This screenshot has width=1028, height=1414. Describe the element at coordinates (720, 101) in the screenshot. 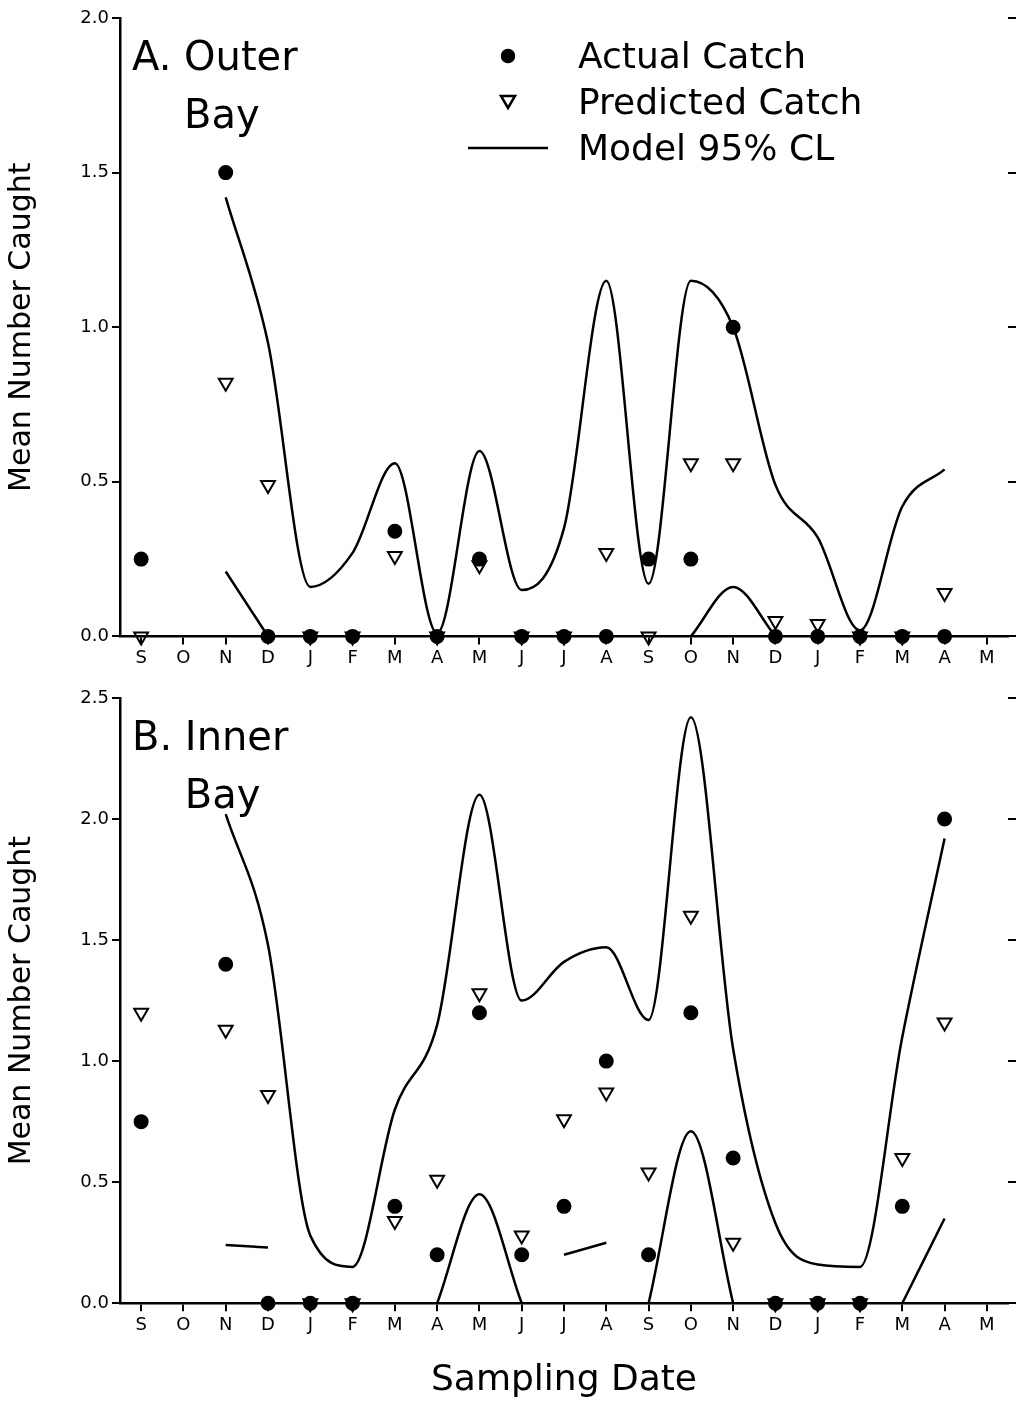

I see `legend-label: Predicted Catch` at that location.